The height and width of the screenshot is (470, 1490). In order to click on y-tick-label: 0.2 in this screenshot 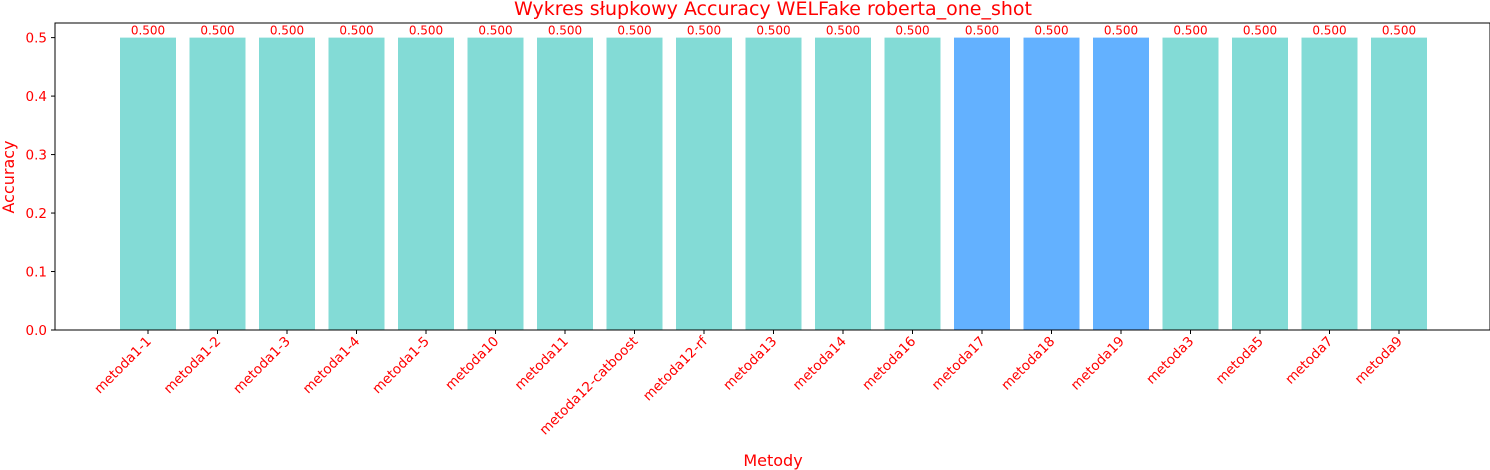, I will do `click(36, 214)`.